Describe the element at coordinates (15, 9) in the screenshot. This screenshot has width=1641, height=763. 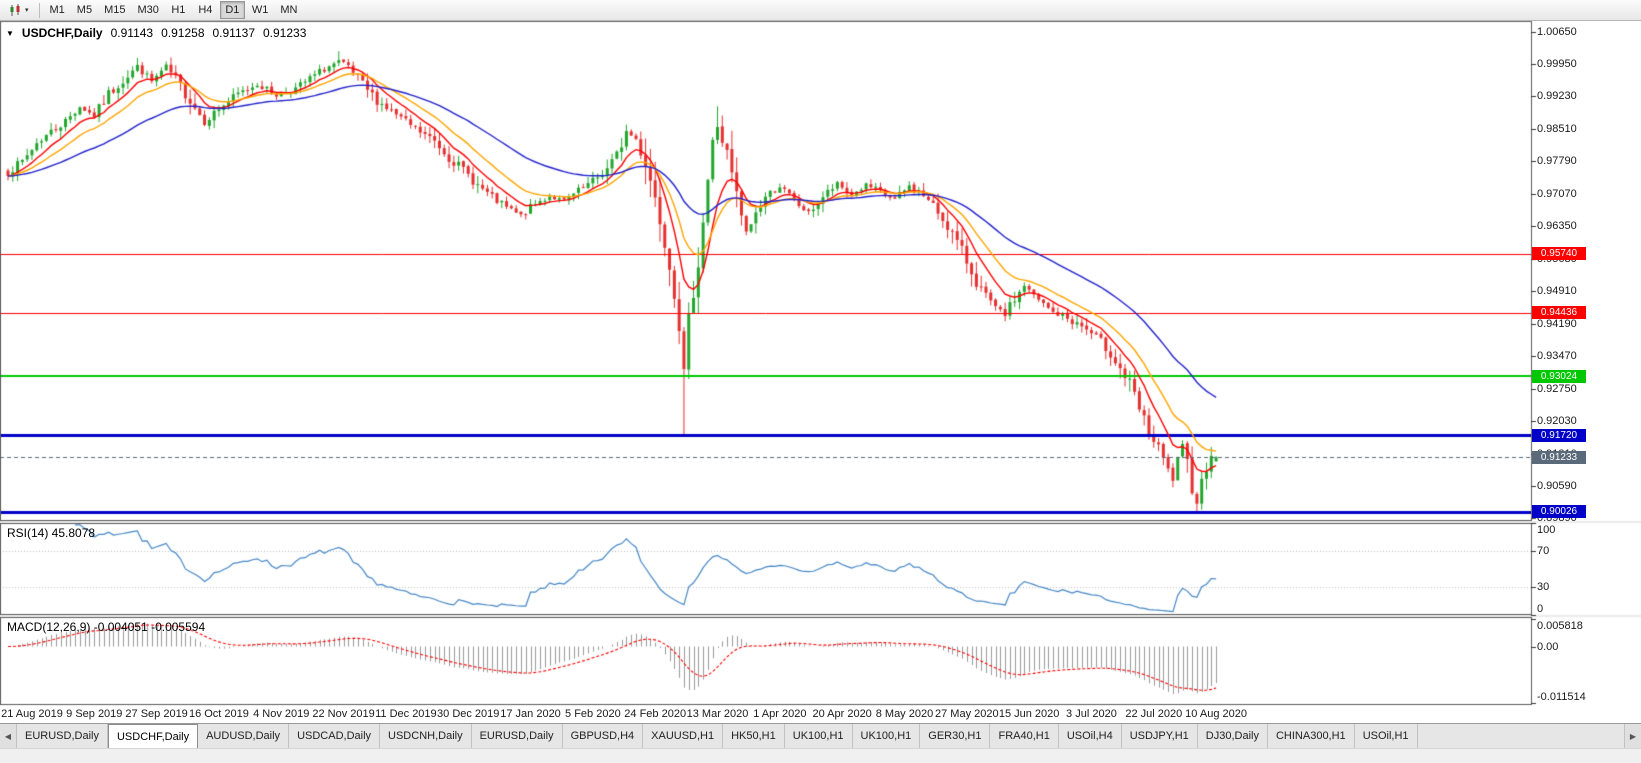
I see `candlestick-chart-icon` at that location.